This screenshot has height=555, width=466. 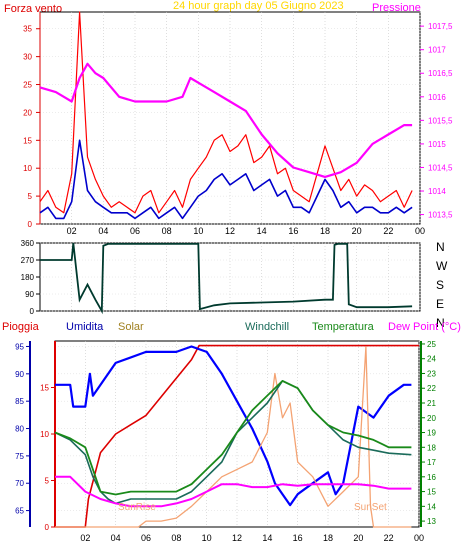 What do you see at coordinates (440, 120) in the screenshot?
I see `y-right-tick-label: 1015,5` at bounding box center [440, 120].